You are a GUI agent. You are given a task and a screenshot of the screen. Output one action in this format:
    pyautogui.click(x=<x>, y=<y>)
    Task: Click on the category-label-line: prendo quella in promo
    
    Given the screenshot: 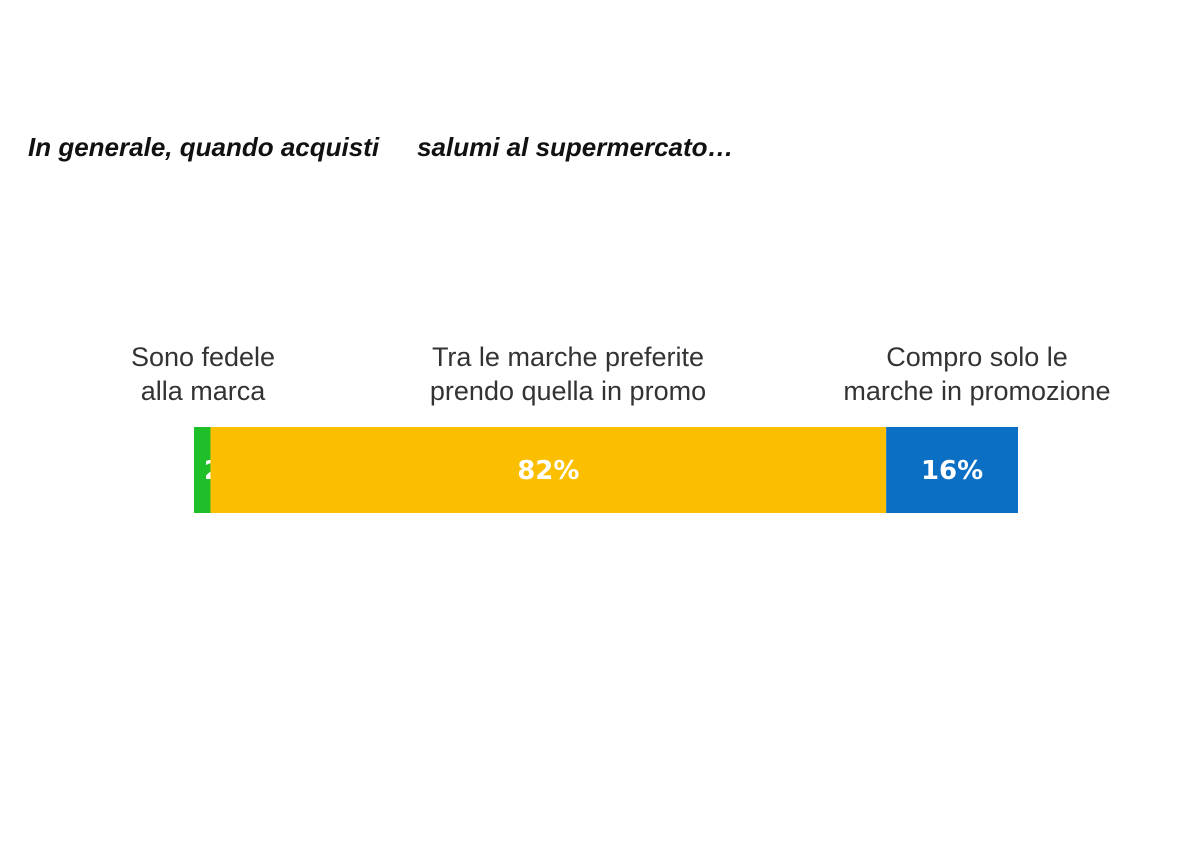 What is the action you would take?
    pyautogui.click(x=568, y=391)
    